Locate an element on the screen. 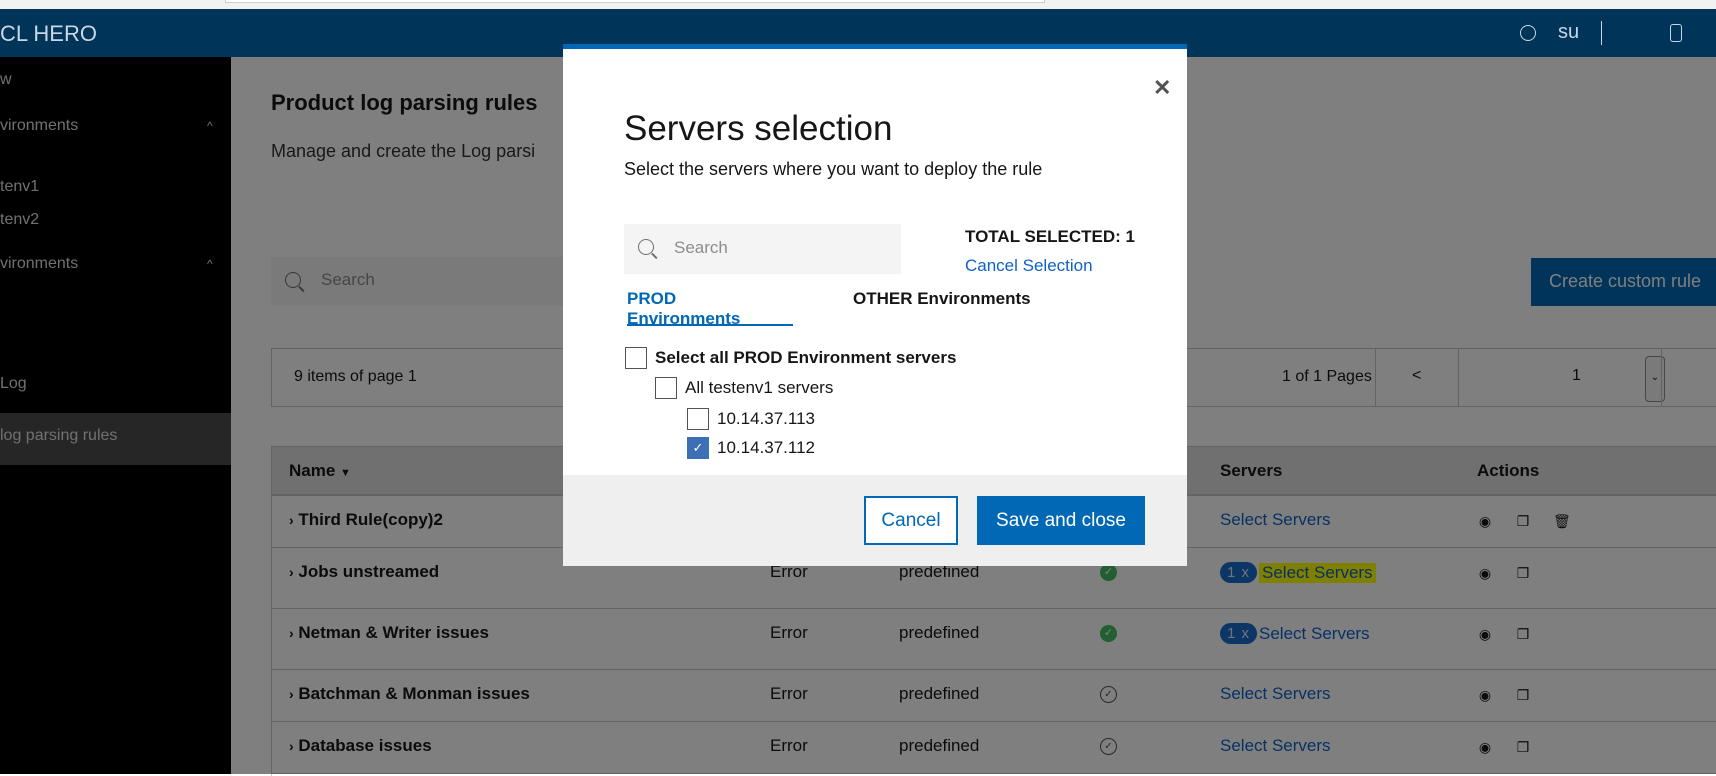  server-tree-item: All testenv1 servers is located at coordinates (744, 388).